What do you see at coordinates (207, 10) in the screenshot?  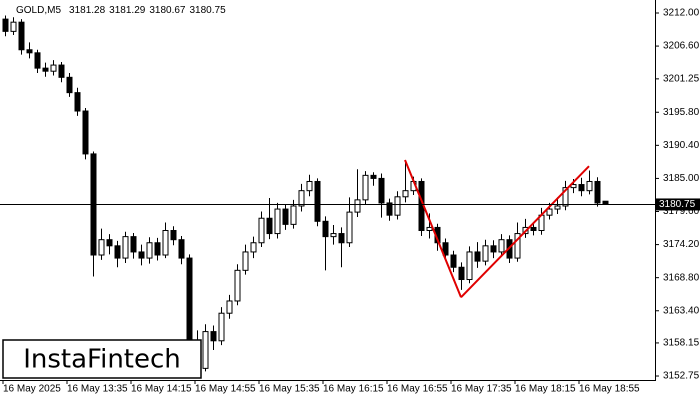 I see `ohlc-close: 3180.75` at bounding box center [207, 10].